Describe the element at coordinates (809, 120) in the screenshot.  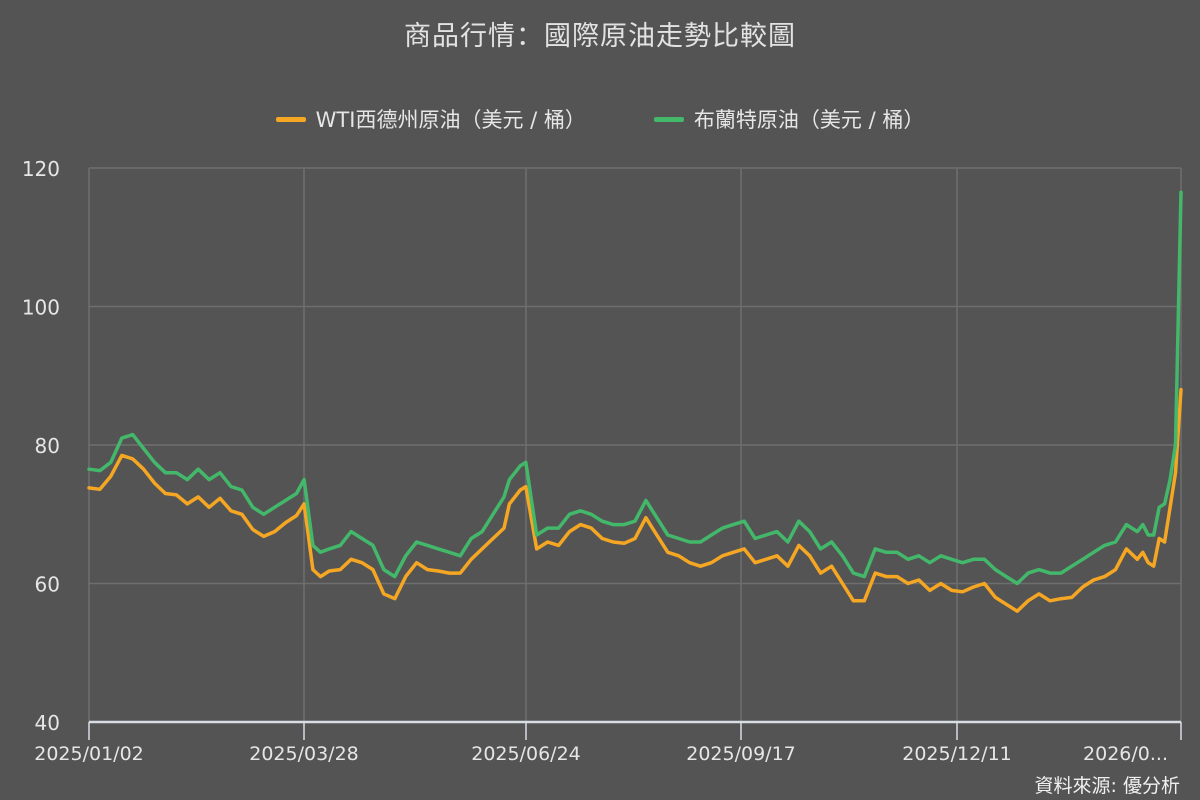
I see `legend-label-brent: 布蘭特原油（美元 / 桶）` at that location.